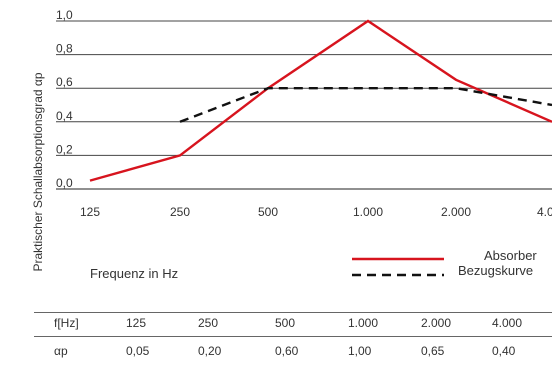 The image size is (552, 367). What do you see at coordinates (456, 212) in the screenshot?
I see `x-tick-label: 2.000` at bounding box center [456, 212].